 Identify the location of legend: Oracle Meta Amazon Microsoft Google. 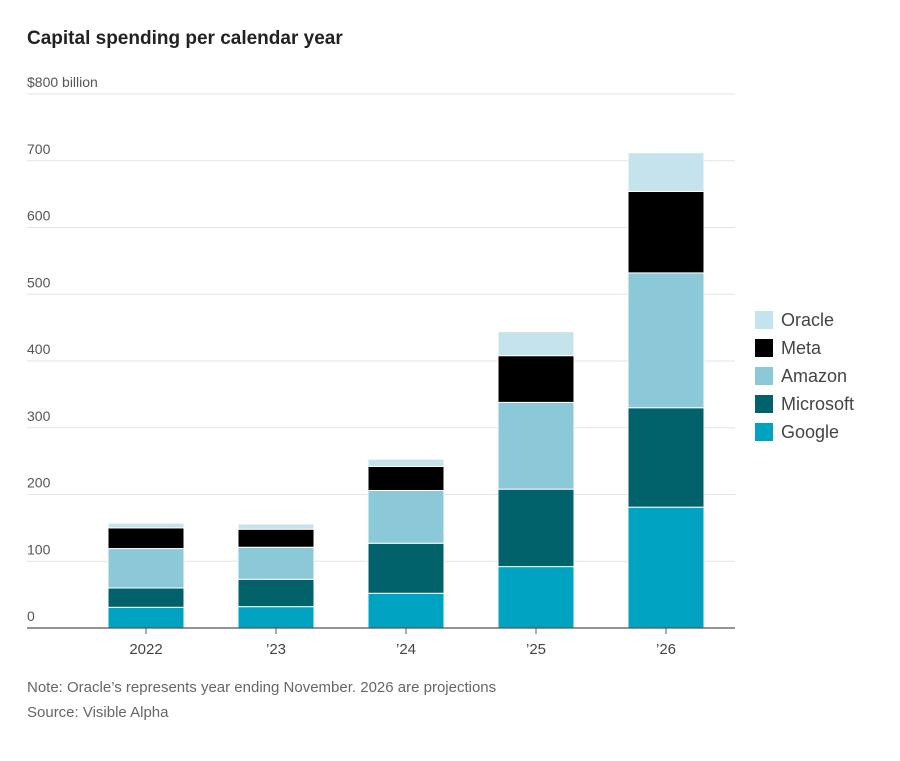
(804, 376).